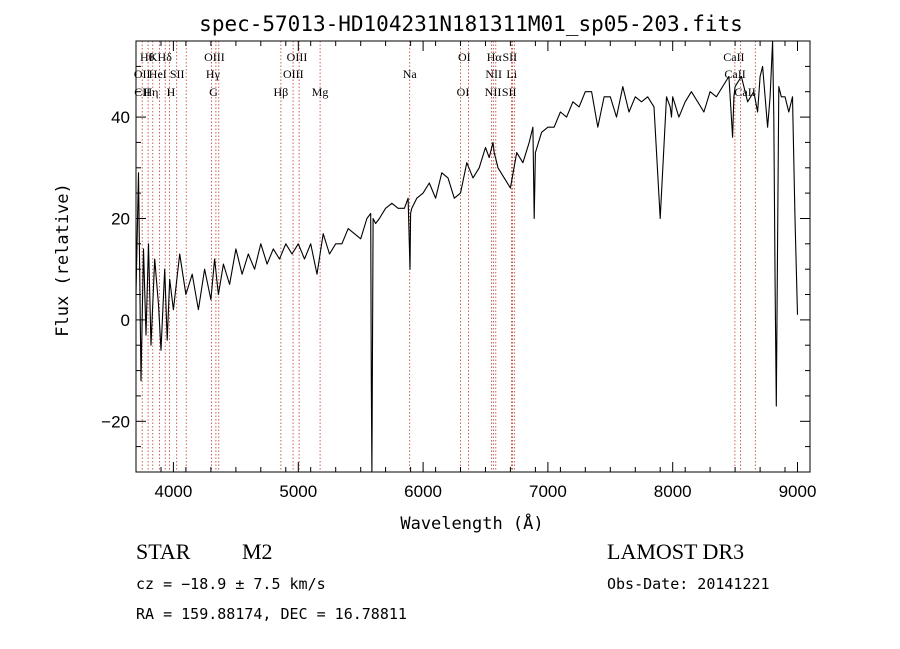  Describe the element at coordinates (213, 92) in the screenshot. I see `line-label-lines_bot-3: G` at that location.